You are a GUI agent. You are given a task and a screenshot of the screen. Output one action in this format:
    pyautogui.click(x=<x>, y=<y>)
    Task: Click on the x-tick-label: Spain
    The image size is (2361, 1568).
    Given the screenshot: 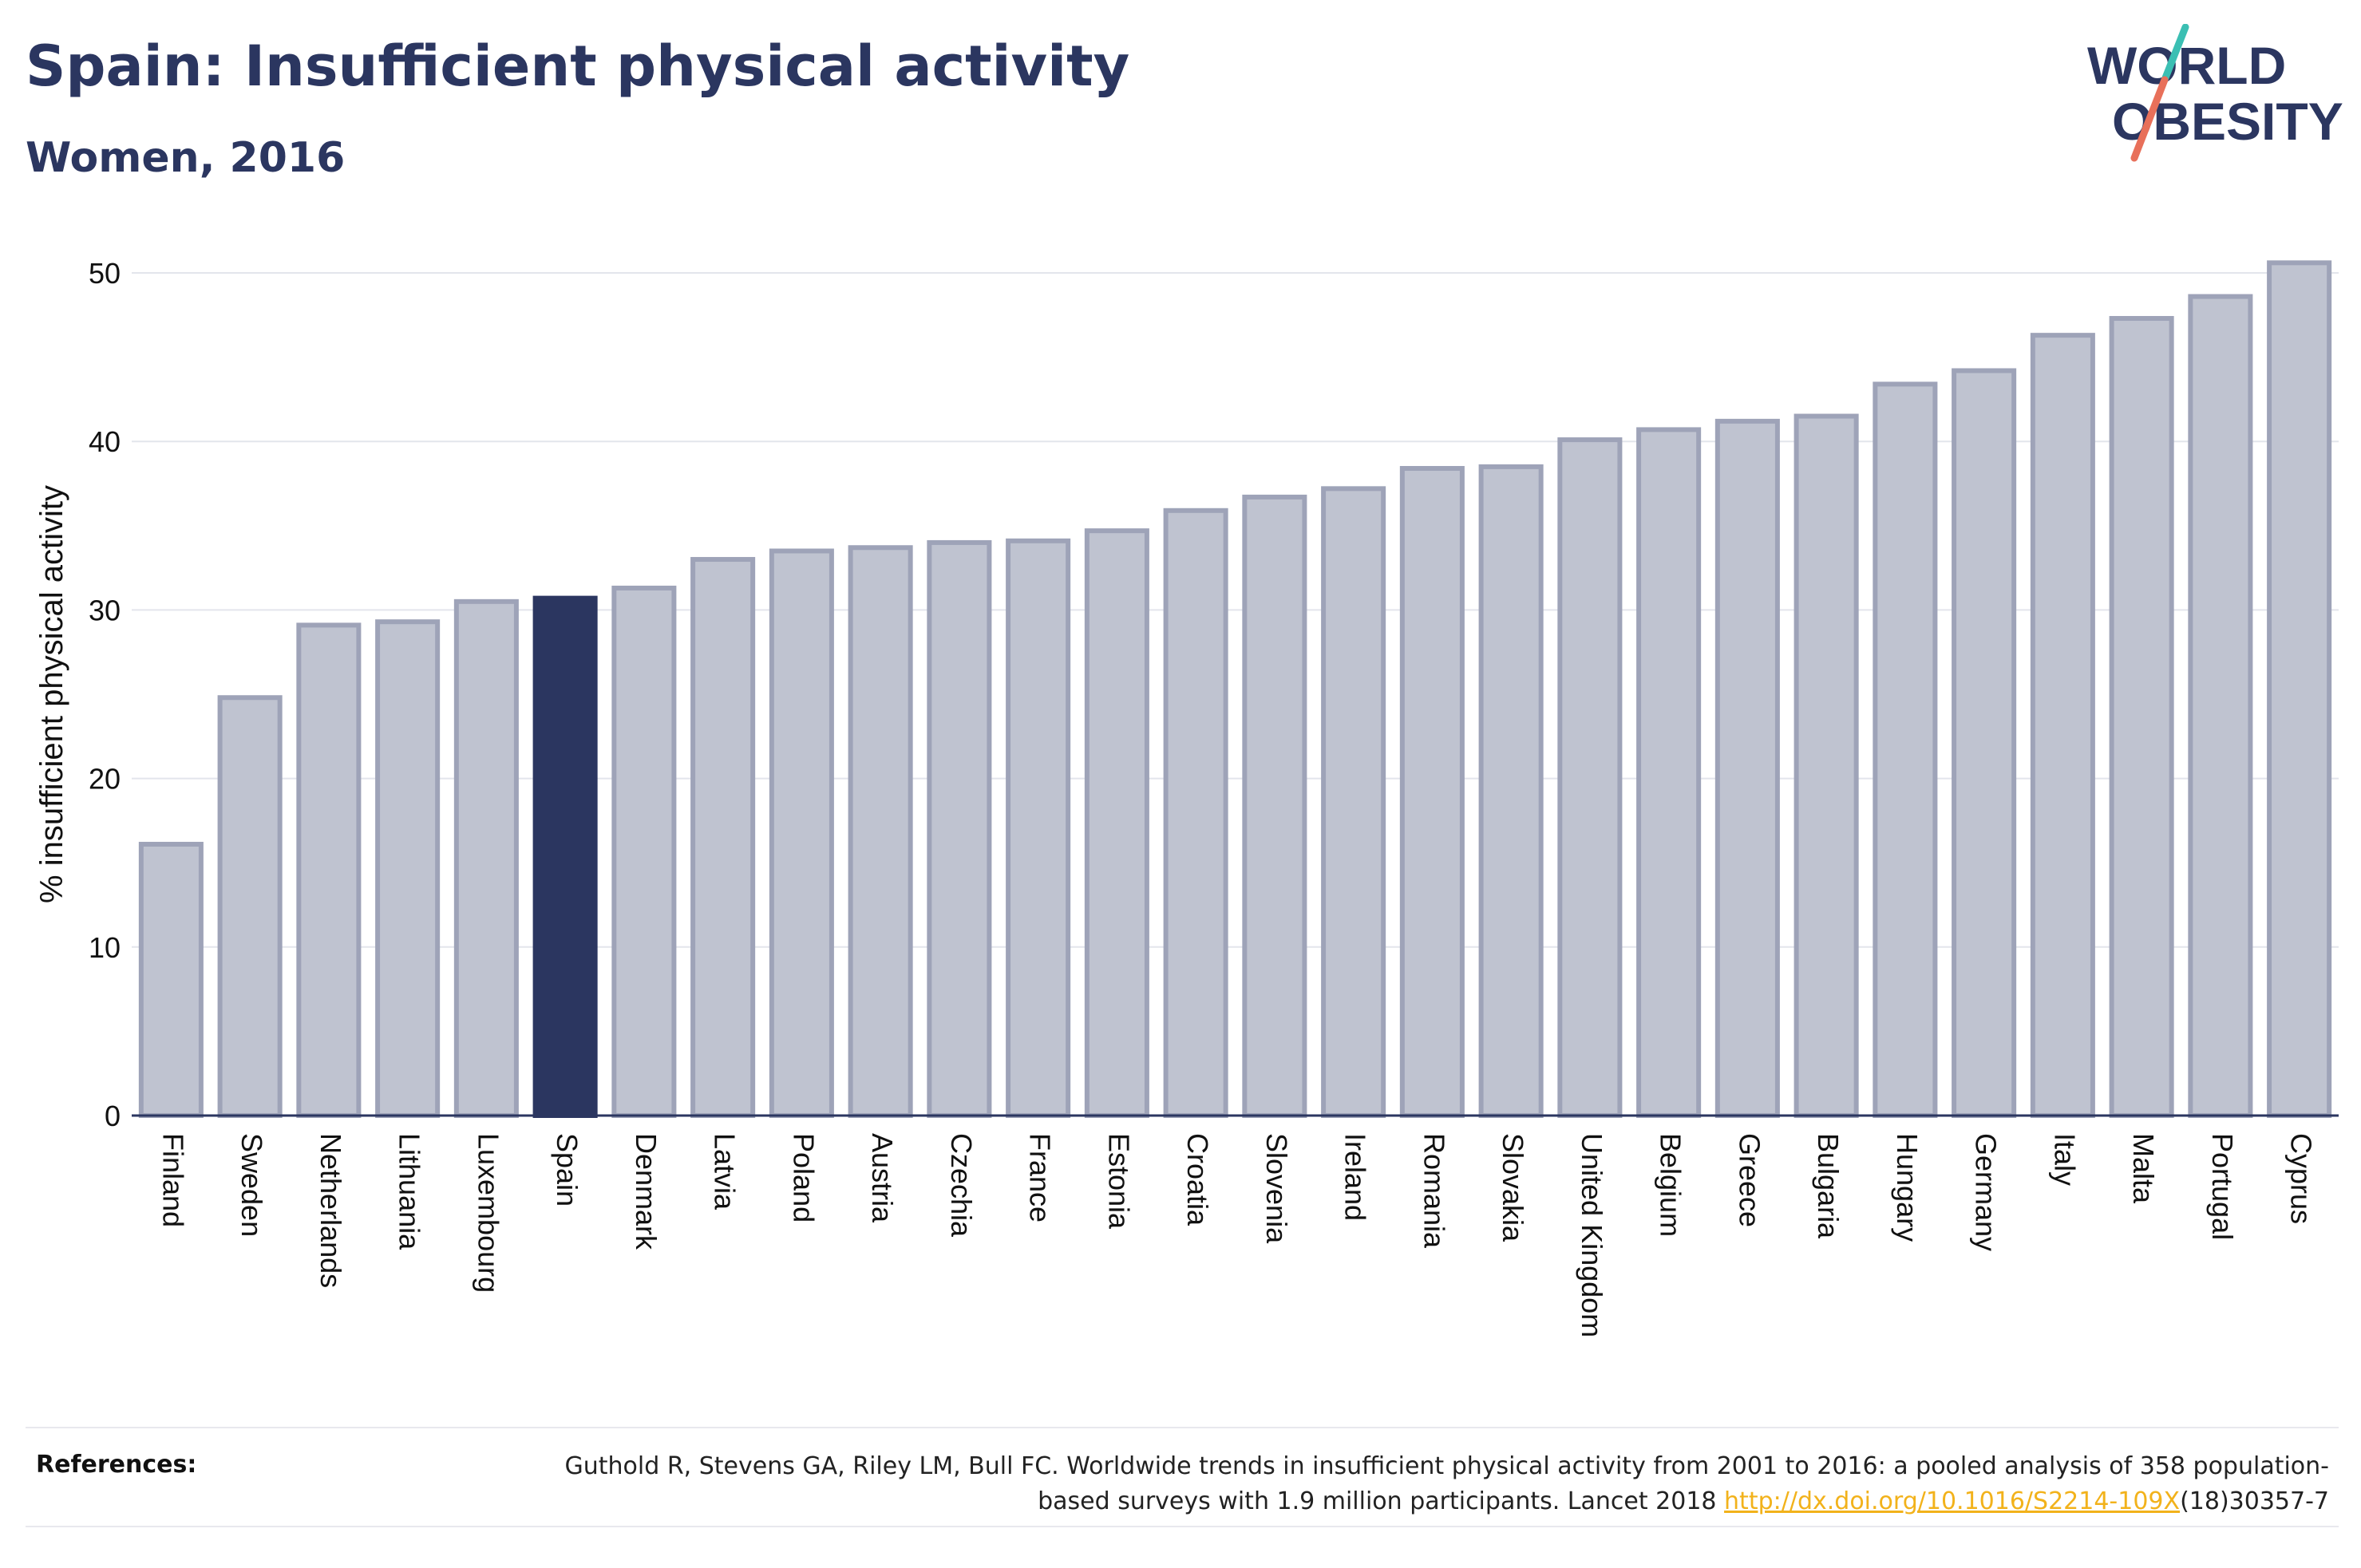 What is the action you would take?
    pyautogui.click(x=567, y=1170)
    